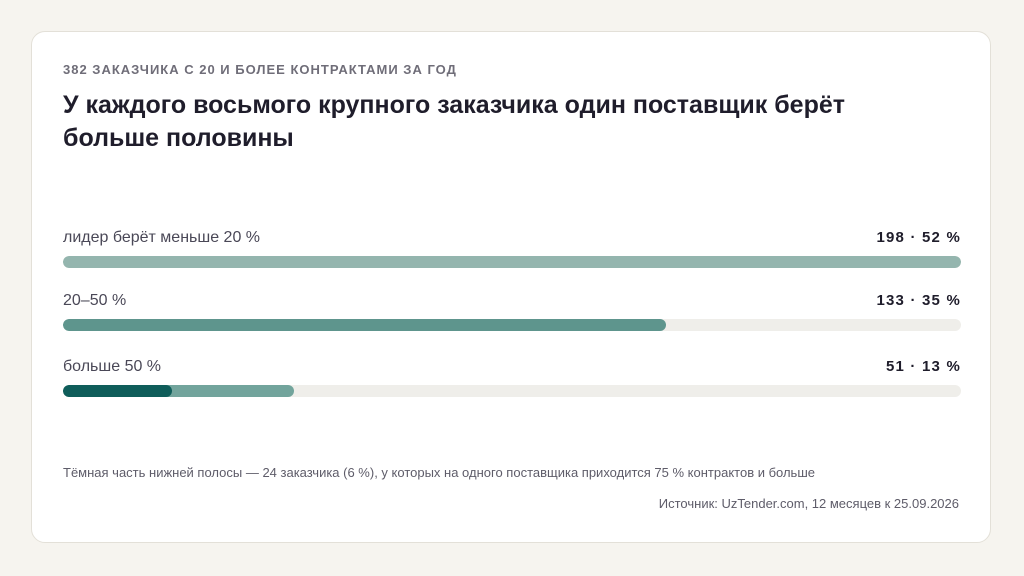  Describe the element at coordinates (95, 300) in the screenshot. I see `bar-label: 20–50 %` at that location.